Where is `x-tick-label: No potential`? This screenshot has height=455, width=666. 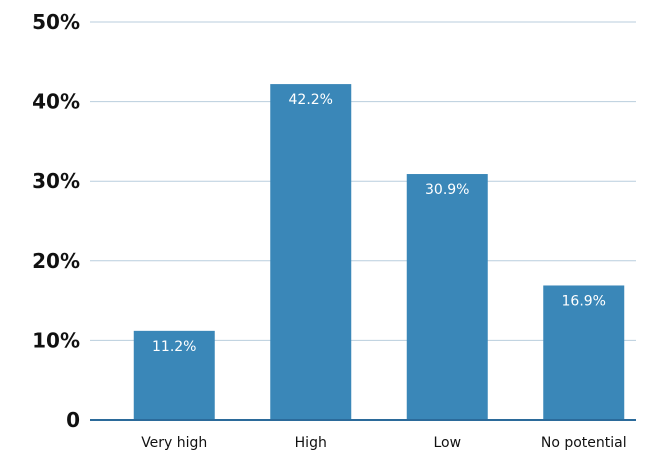
x-tick-label: No potential is located at coordinates (584, 443).